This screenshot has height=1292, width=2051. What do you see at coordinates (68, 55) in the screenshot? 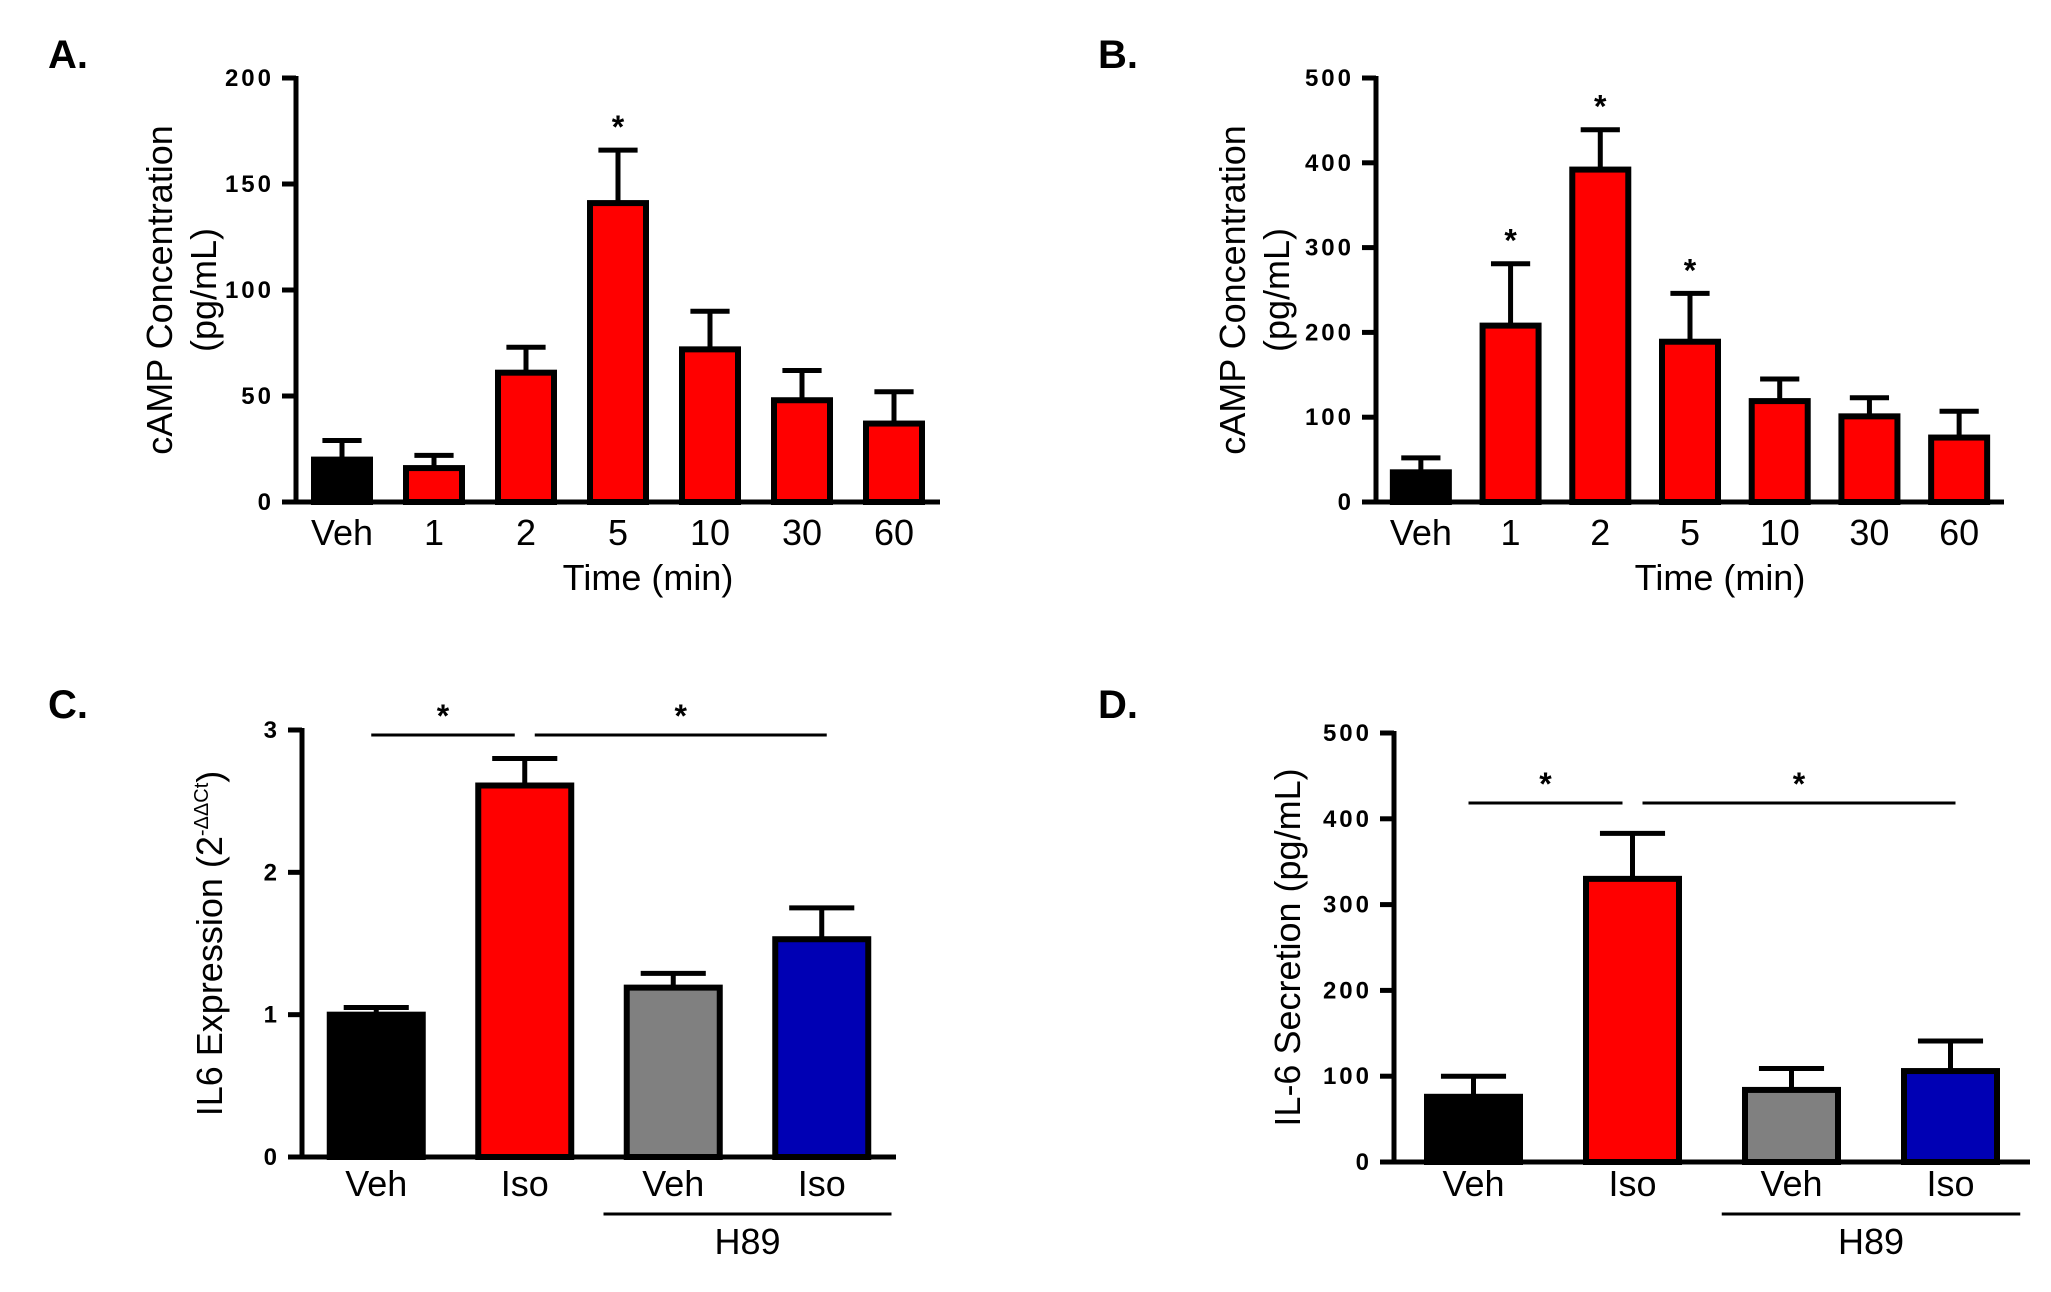
I see `panel-label: A.` at bounding box center [68, 55].